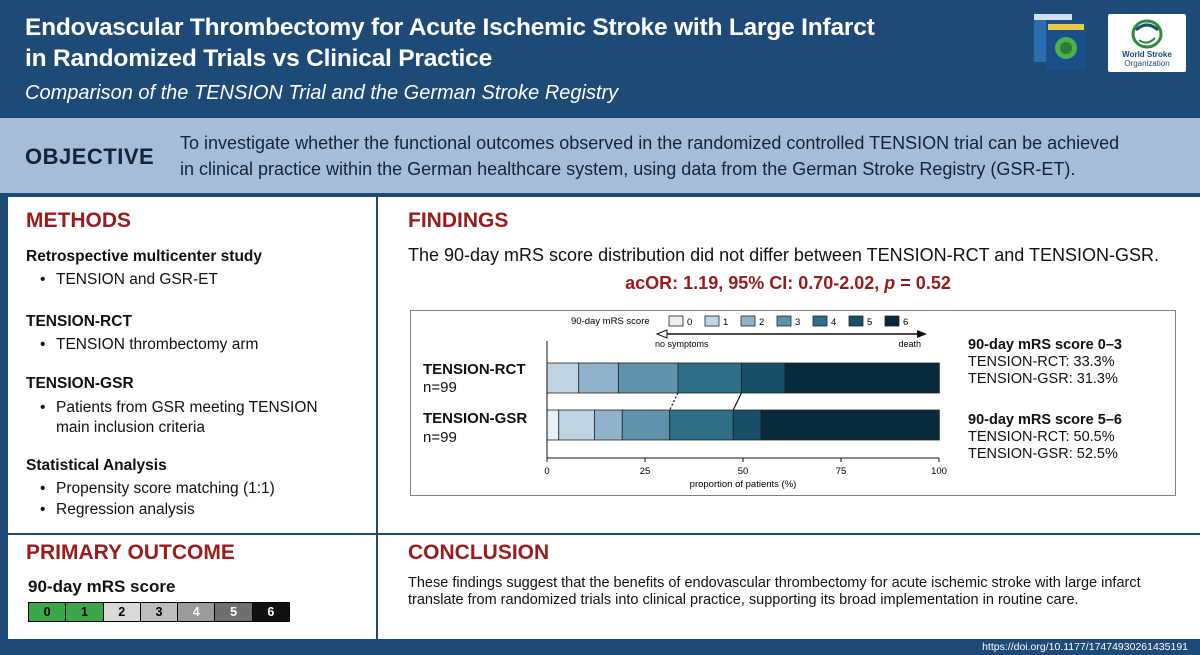 The image size is (1200, 655). Describe the element at coordinates (905, 322) in the screenshot. I see `legend-label: 6` at that location.